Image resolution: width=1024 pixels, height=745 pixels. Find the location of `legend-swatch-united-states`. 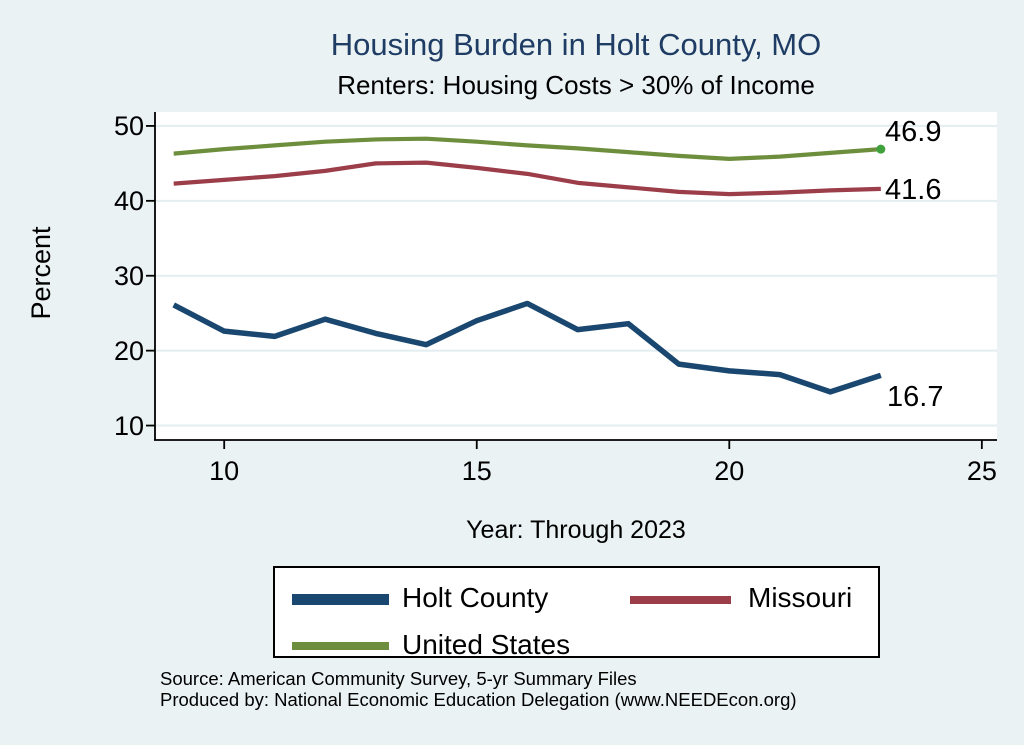

legend-swatch-united-states is located at coordinates (340, 646).